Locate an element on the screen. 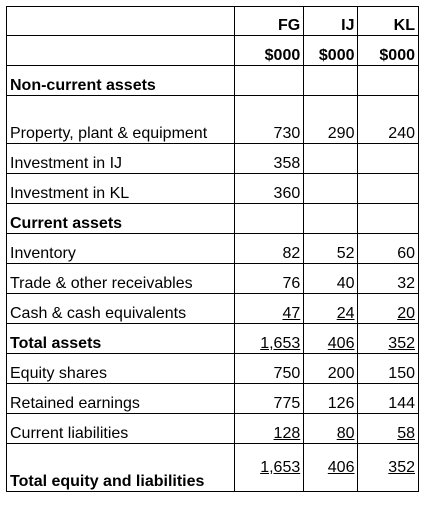 The width and height of the screenshot is (425, 511). row-label: Investment in IJ is located at coordinates (120, 158).